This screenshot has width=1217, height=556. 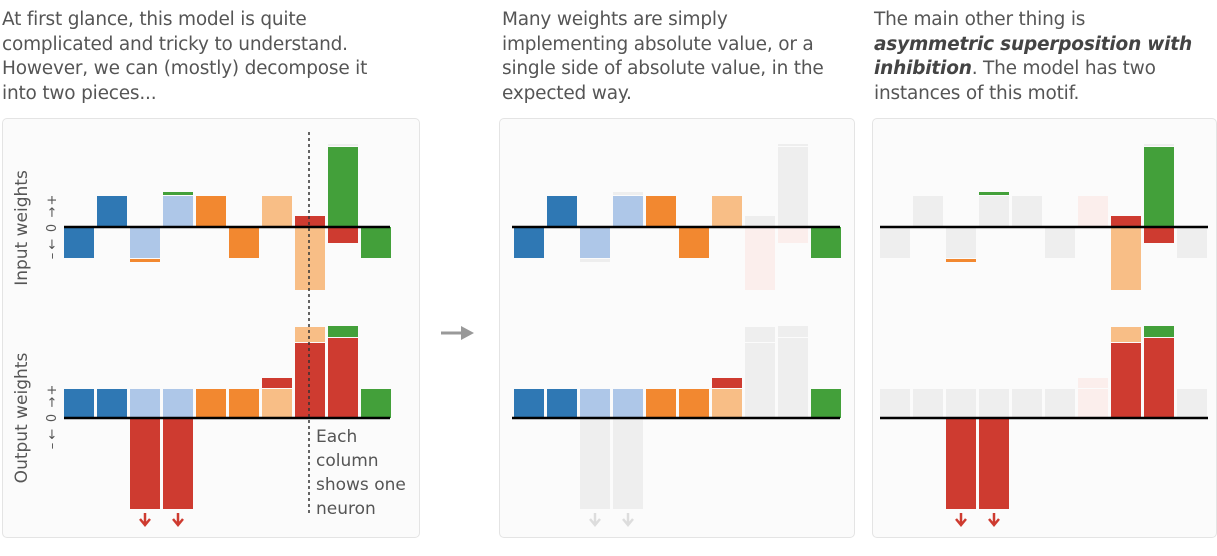 I want to click on transition-arrow-icon, so click(x=457, y=333).